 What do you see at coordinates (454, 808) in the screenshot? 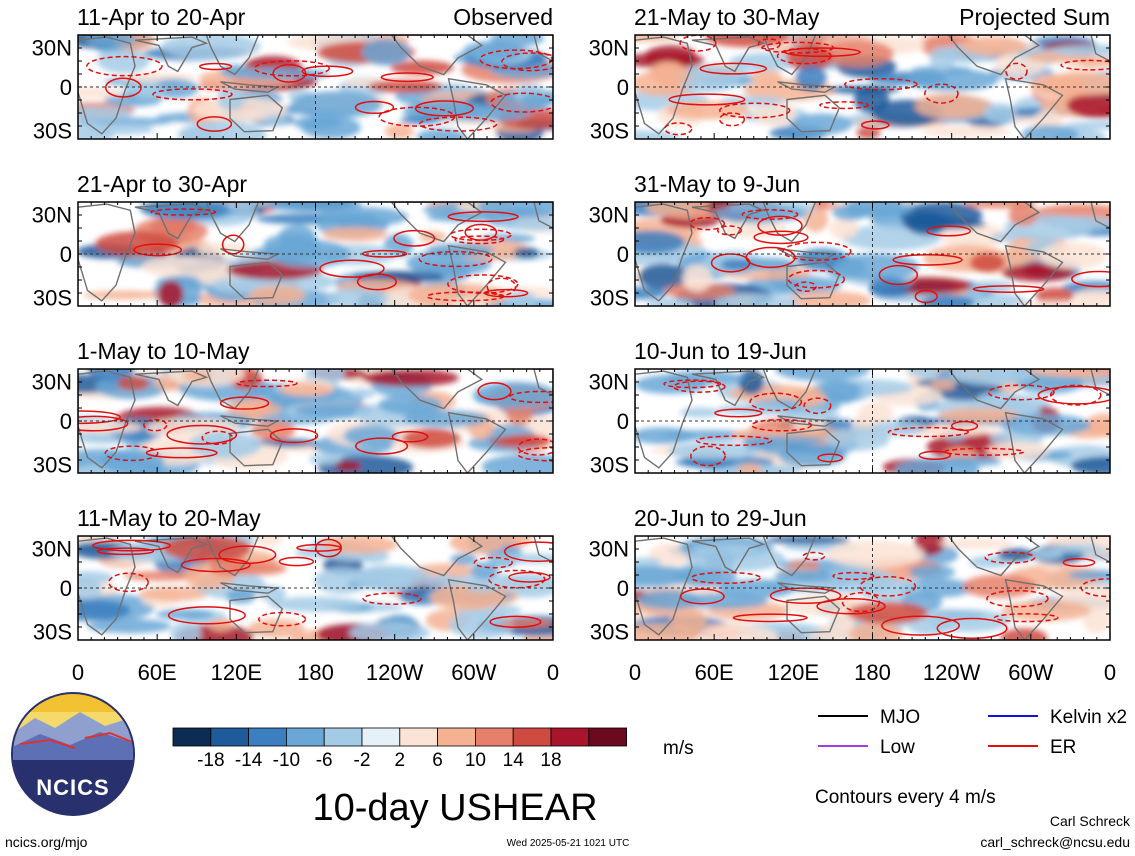
I see `chart-title: 10-day USHEAR` at bounding box center [454, 808].